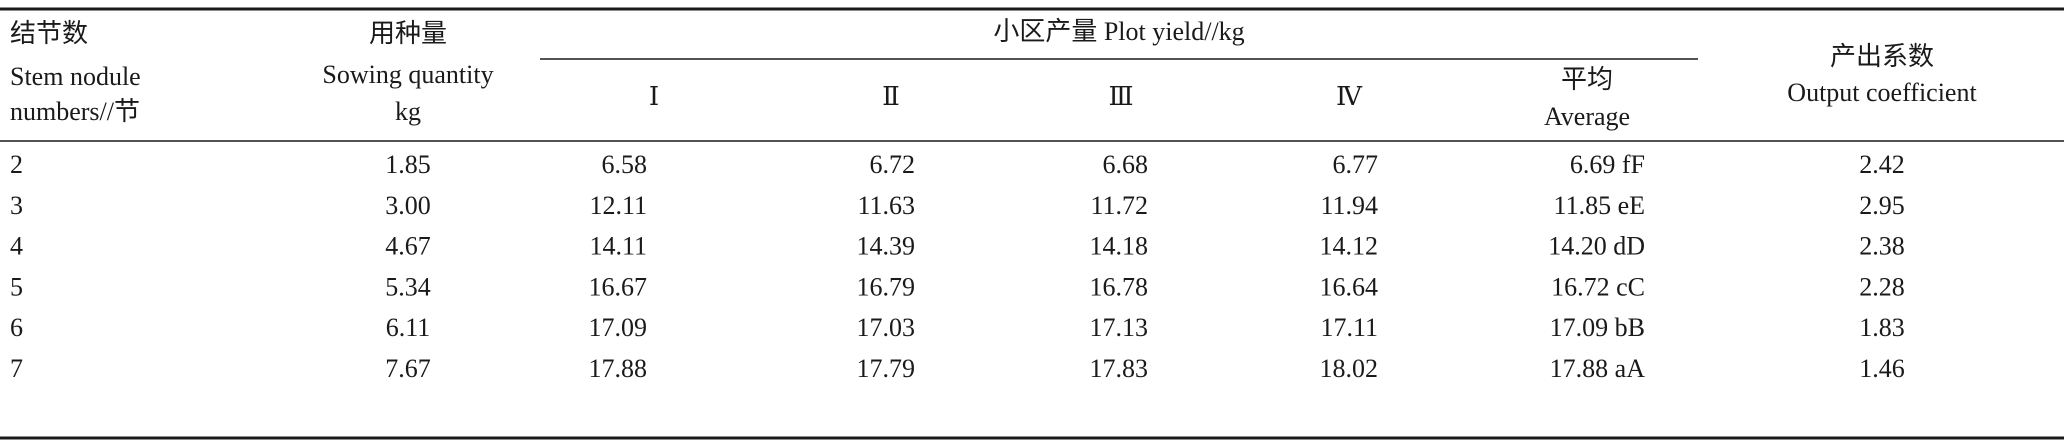  Describe the element at coordinates (1882, 368) in the screenshot. I see `table-cell: 1.46` at that location.